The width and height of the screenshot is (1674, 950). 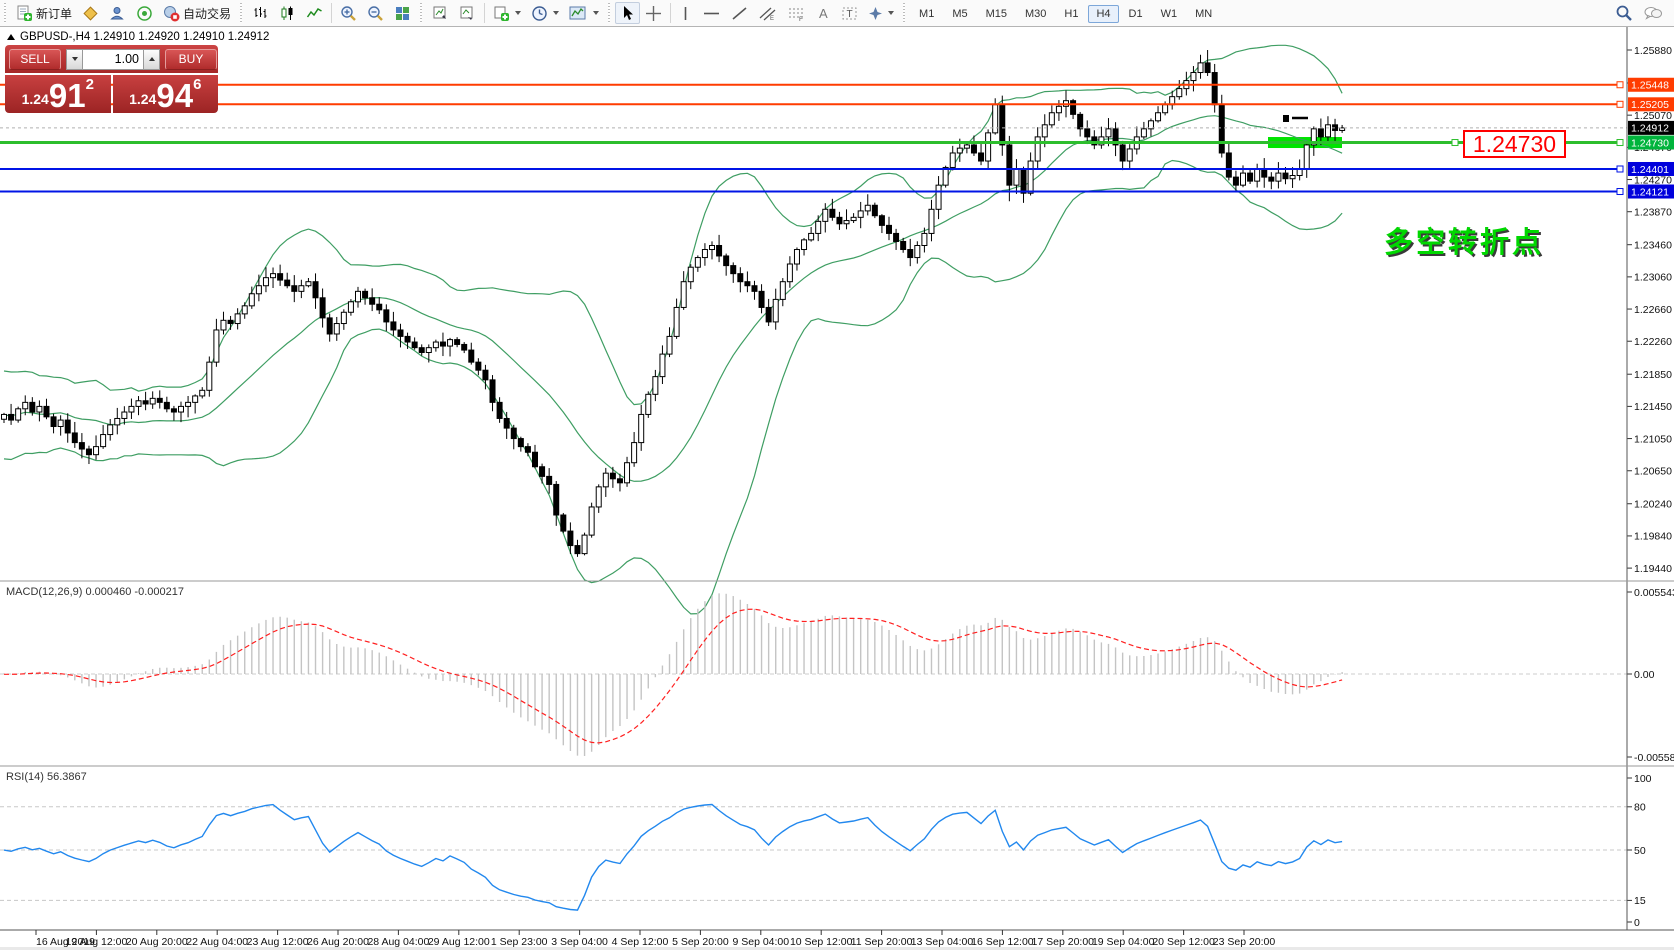 I want to click on trendline-icon, so click(x=739, y=13).